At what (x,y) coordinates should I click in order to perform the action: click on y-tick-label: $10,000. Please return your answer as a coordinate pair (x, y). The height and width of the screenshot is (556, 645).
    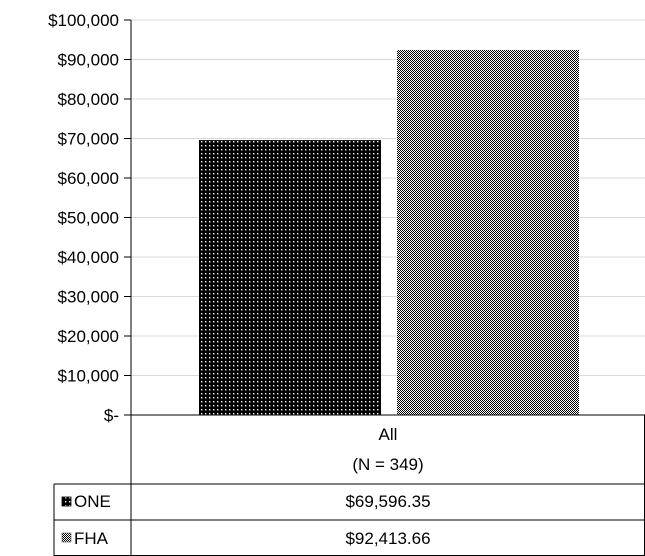
    Looking at the image, I should click on (88, 376).